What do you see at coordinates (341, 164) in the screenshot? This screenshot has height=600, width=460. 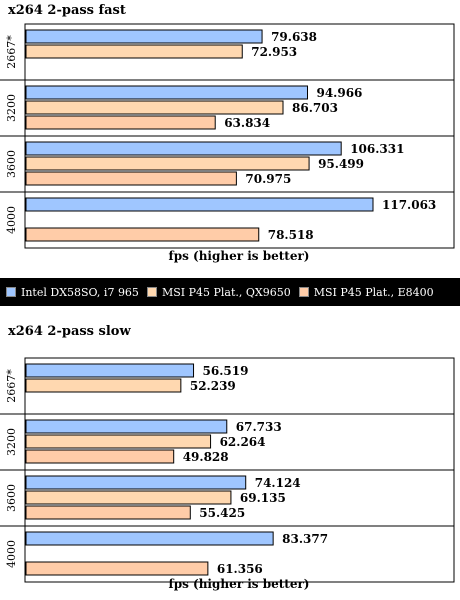 I see `value-label: 95.499` at bounding box center [341, 164].